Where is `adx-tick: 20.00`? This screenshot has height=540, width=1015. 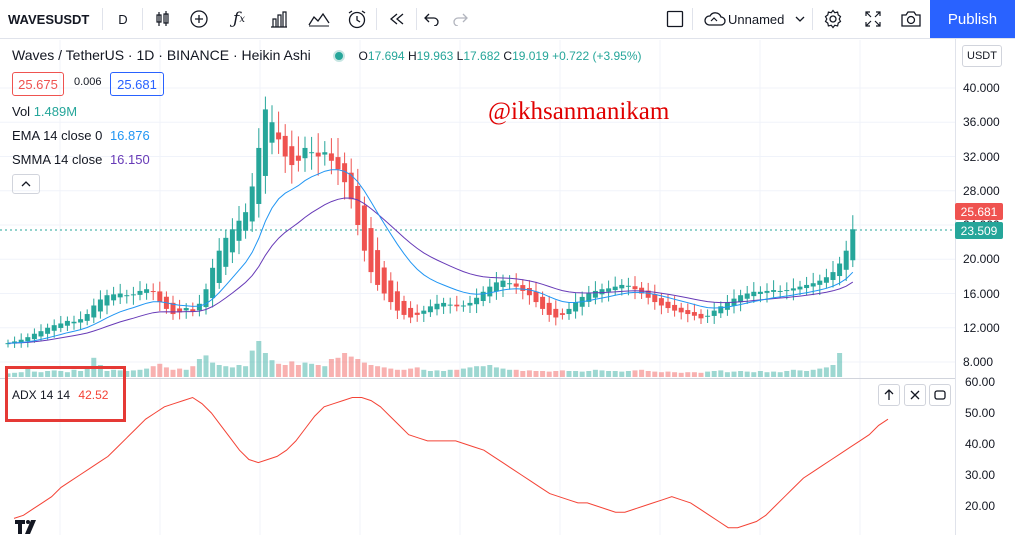 adx-tick: 20.00 is located at coordinates (980, 506).